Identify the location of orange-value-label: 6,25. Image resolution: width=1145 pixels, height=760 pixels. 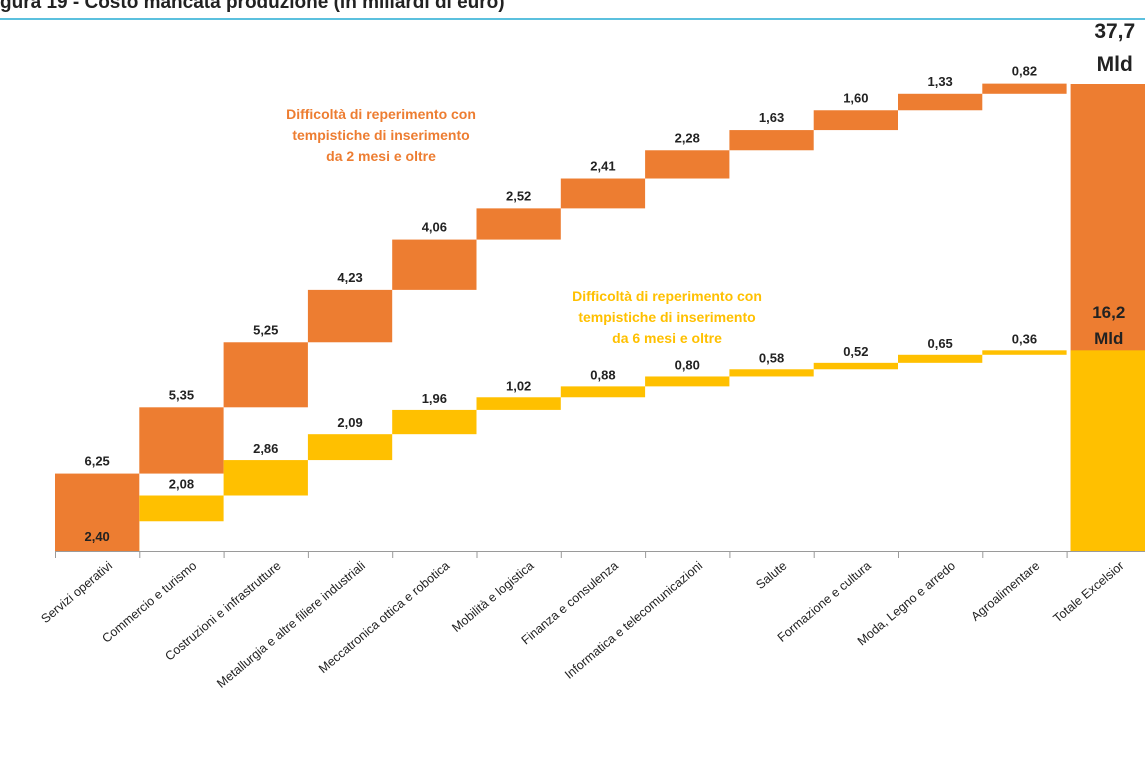
(96, 461).